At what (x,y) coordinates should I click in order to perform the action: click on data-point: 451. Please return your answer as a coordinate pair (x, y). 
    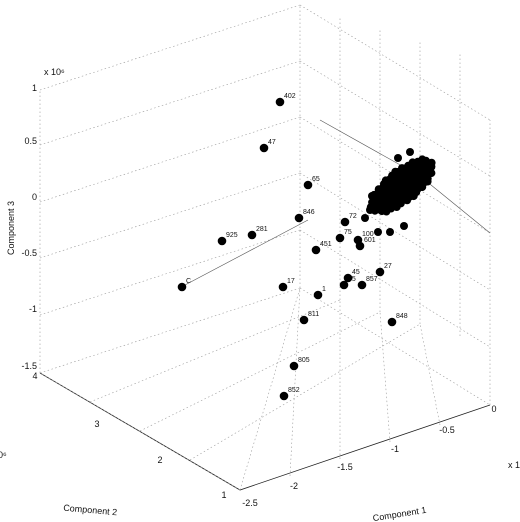
    Looking at the image, I should click on (321, 248).